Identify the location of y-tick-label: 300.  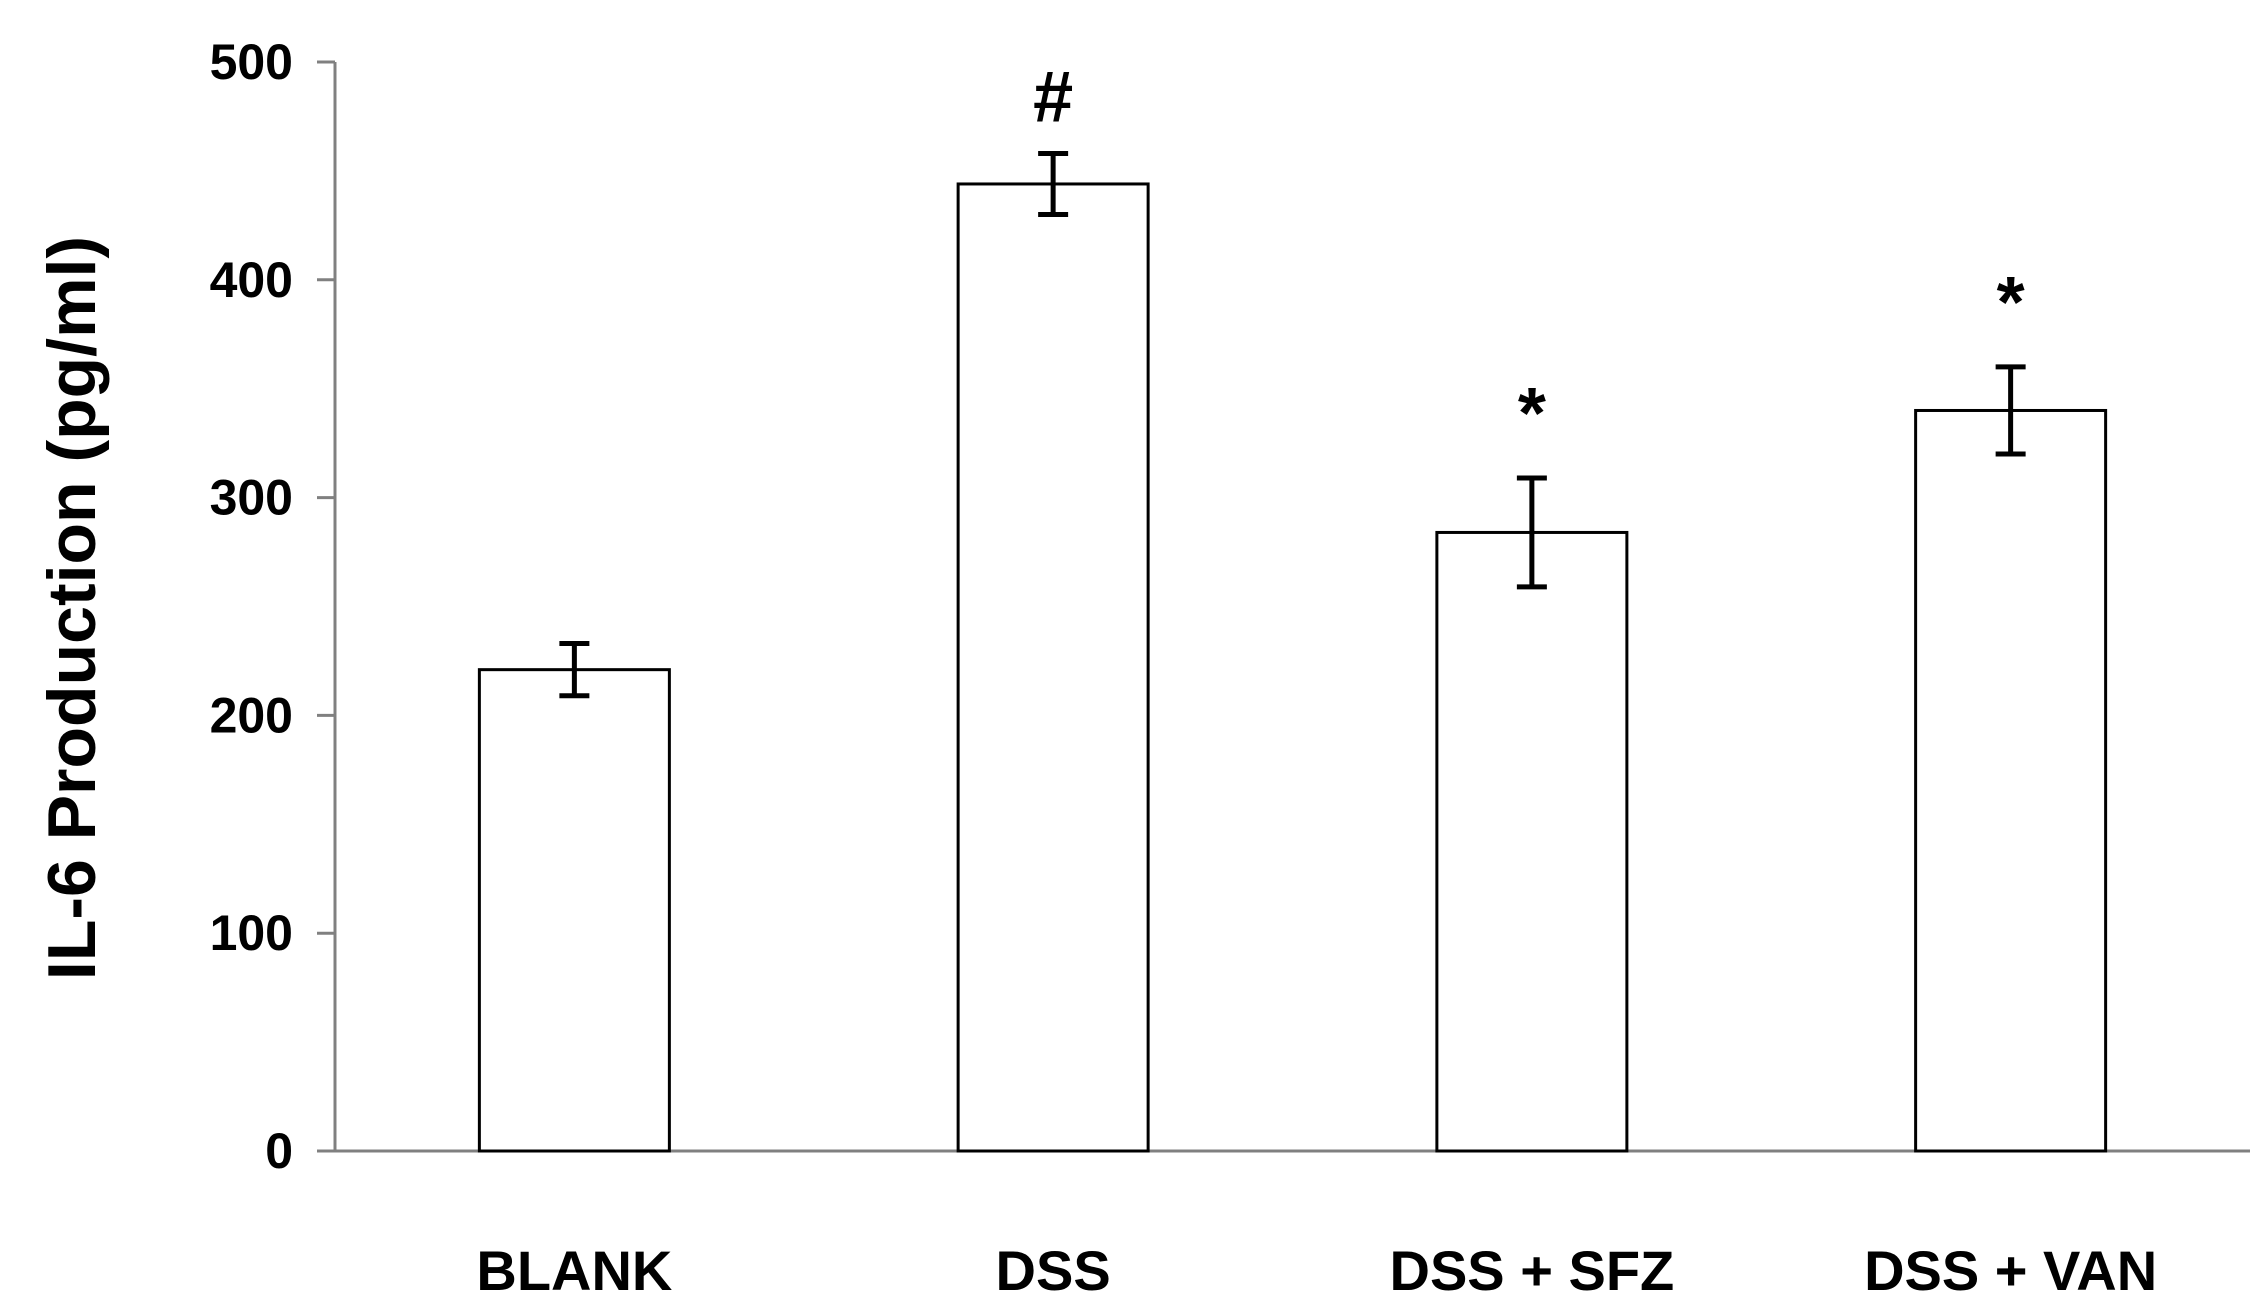
(251, 498).